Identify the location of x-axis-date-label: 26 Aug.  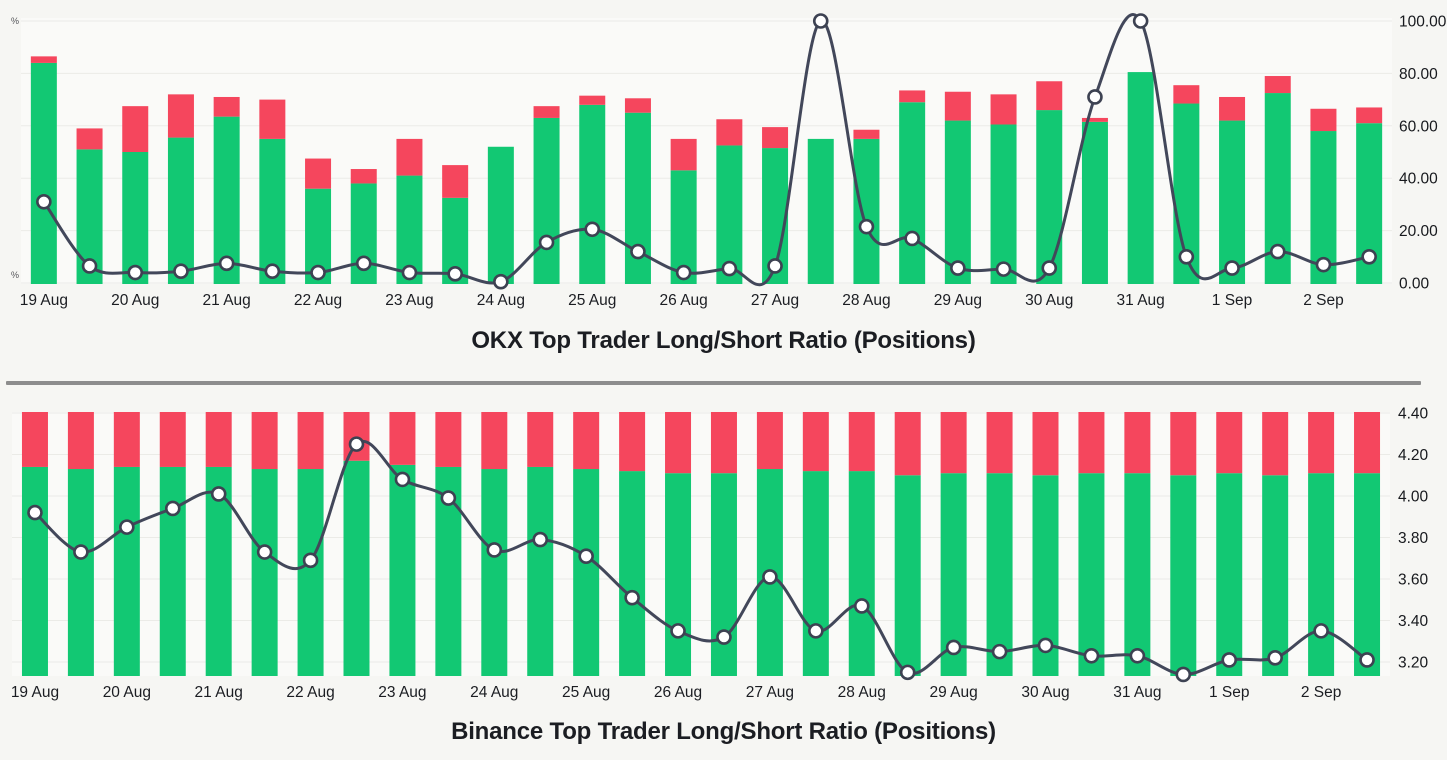
(684, 300).